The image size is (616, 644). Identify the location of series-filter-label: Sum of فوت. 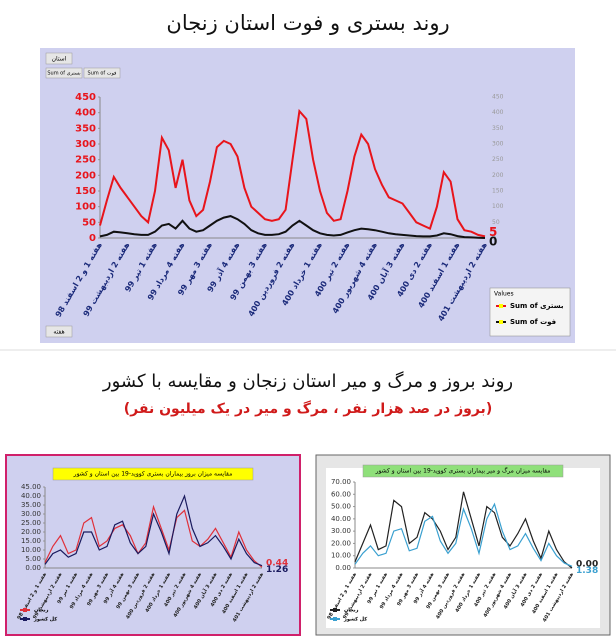
(103, 74).